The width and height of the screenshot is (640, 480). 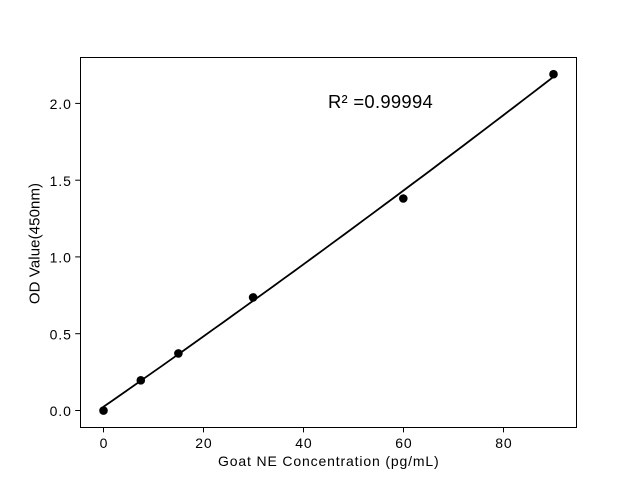 What do you see at coordinates (61, 258) in the screenshot?
I see `svg-text: 1.0` at bounding box center [61, 258].